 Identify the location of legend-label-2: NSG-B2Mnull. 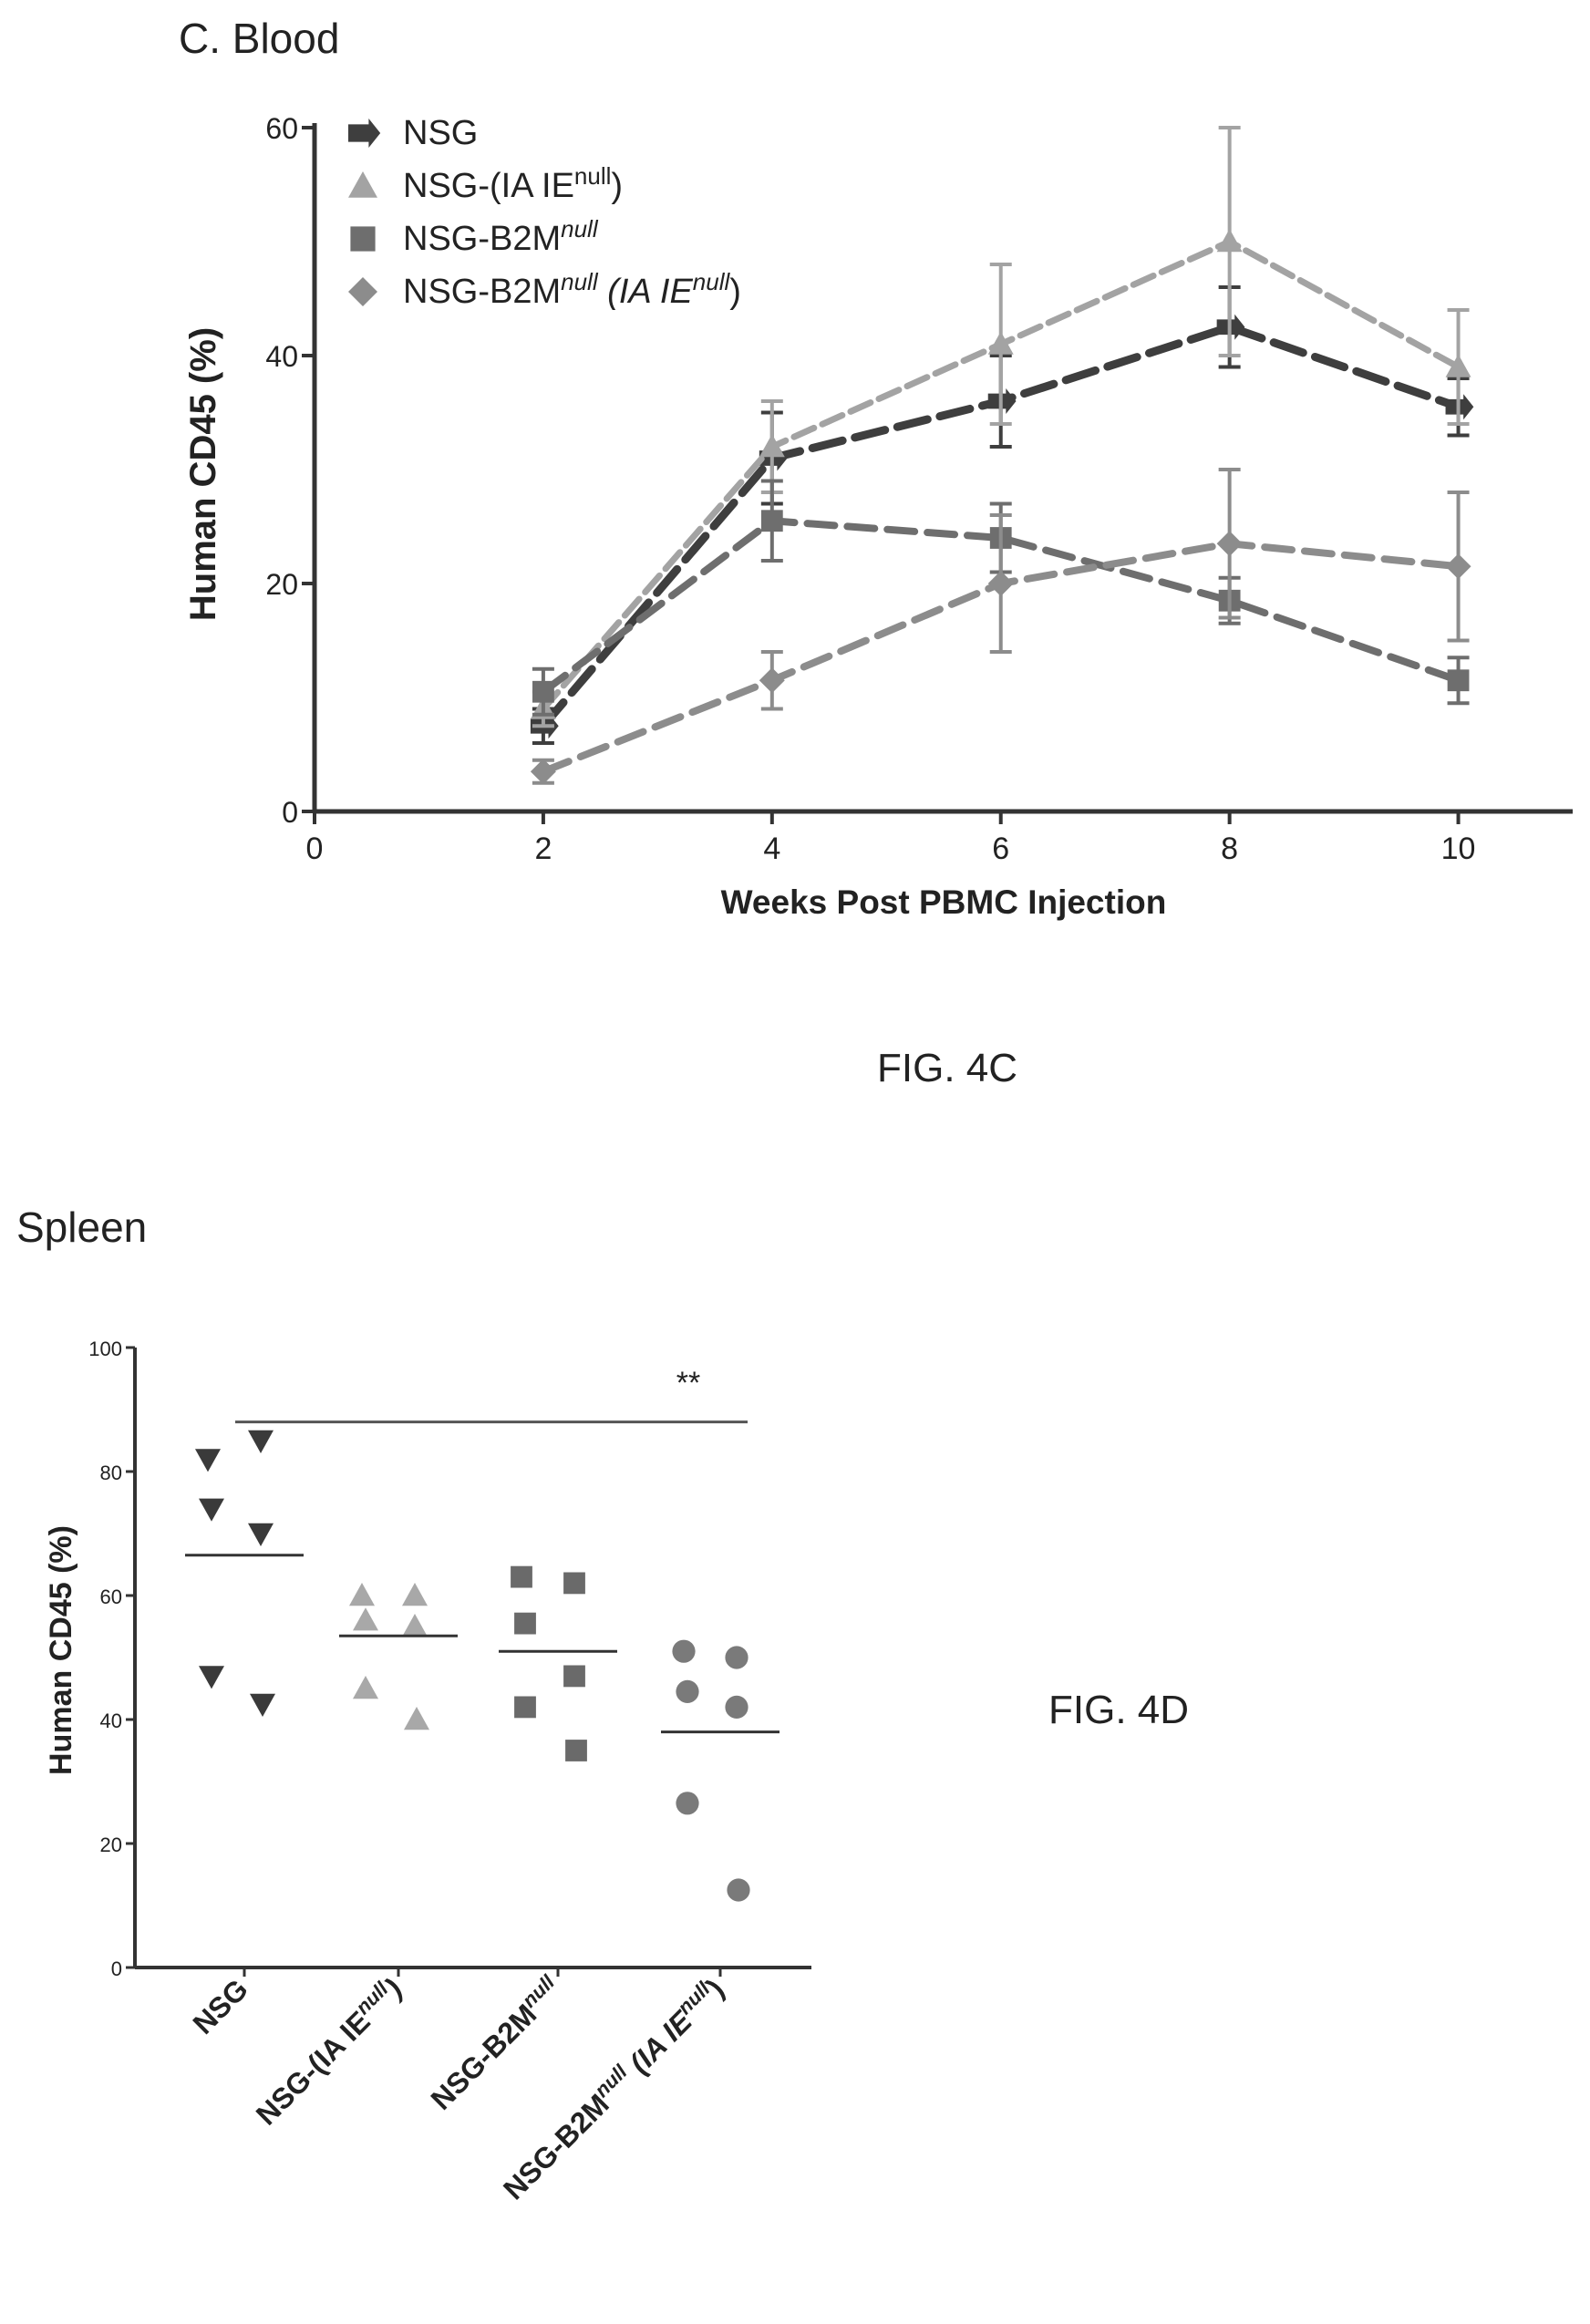
(501, 236).